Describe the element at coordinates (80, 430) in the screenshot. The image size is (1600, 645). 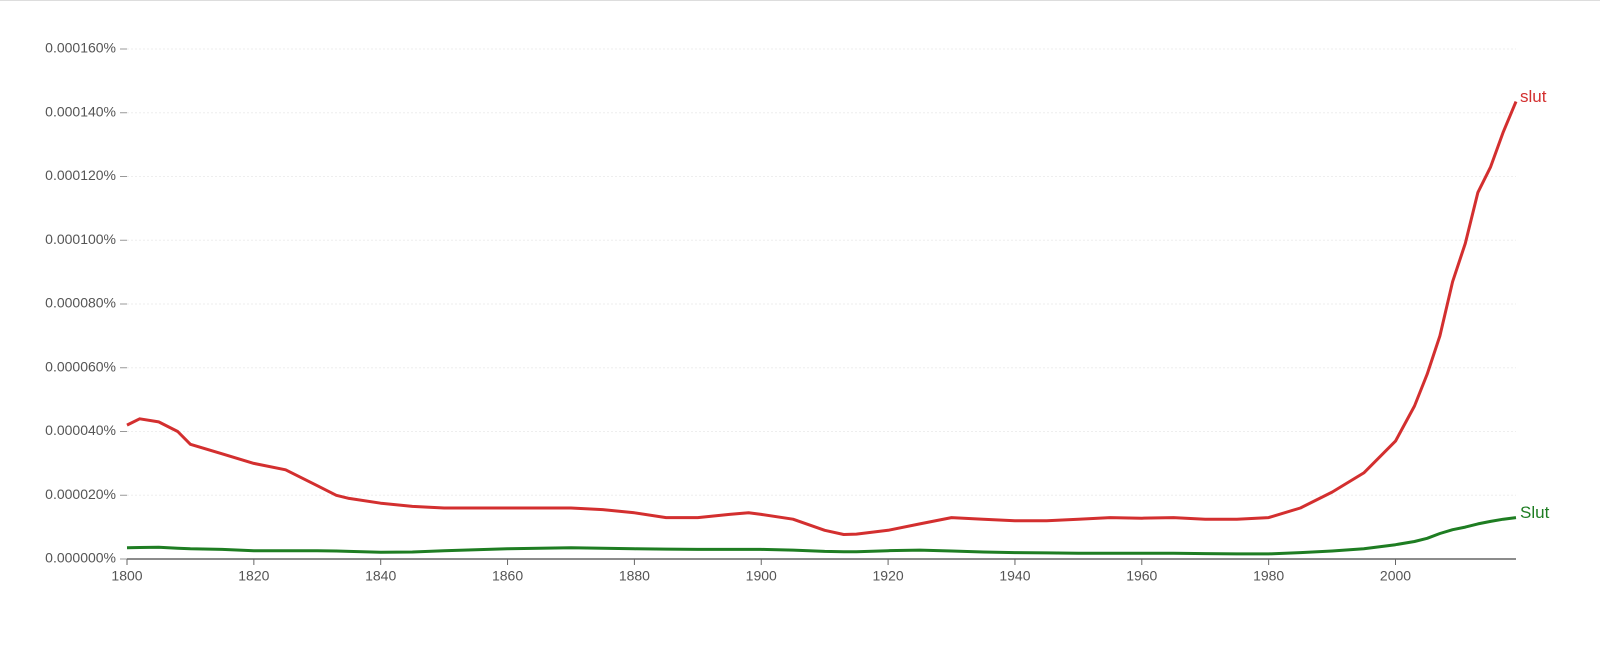
I see `y-tick-label: 0.000040%` at that location.